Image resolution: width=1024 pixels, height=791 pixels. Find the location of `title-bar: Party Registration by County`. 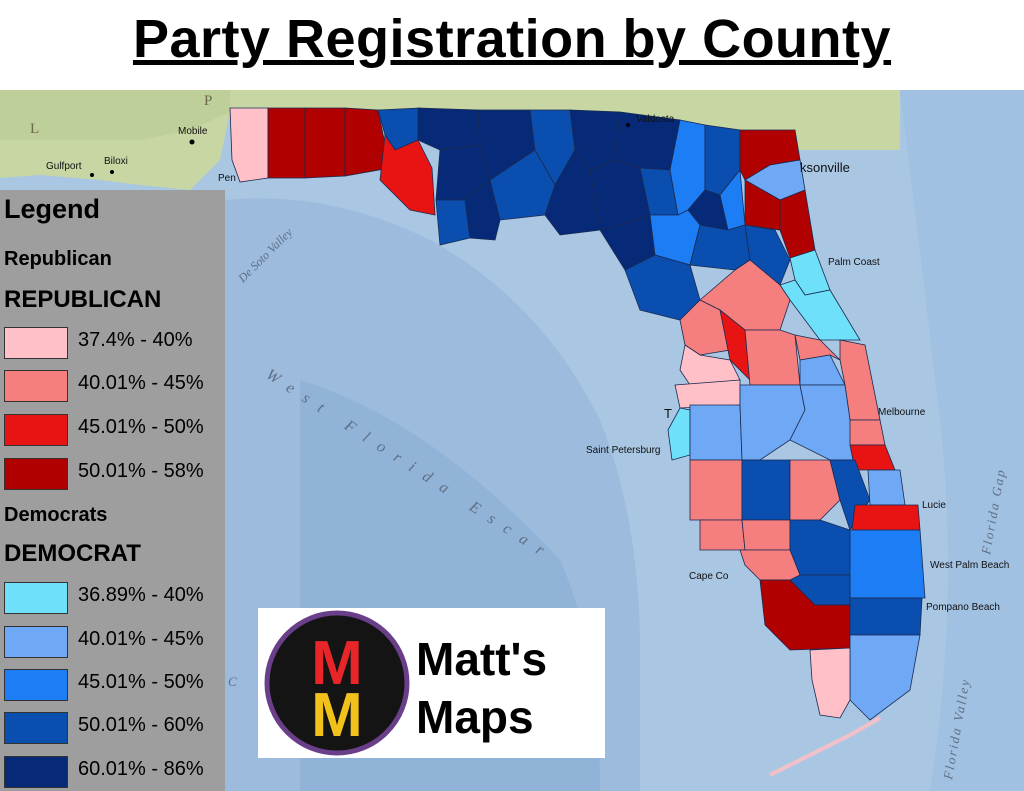

title-bar: Party Registration by County is located at coordinates (512, 45).